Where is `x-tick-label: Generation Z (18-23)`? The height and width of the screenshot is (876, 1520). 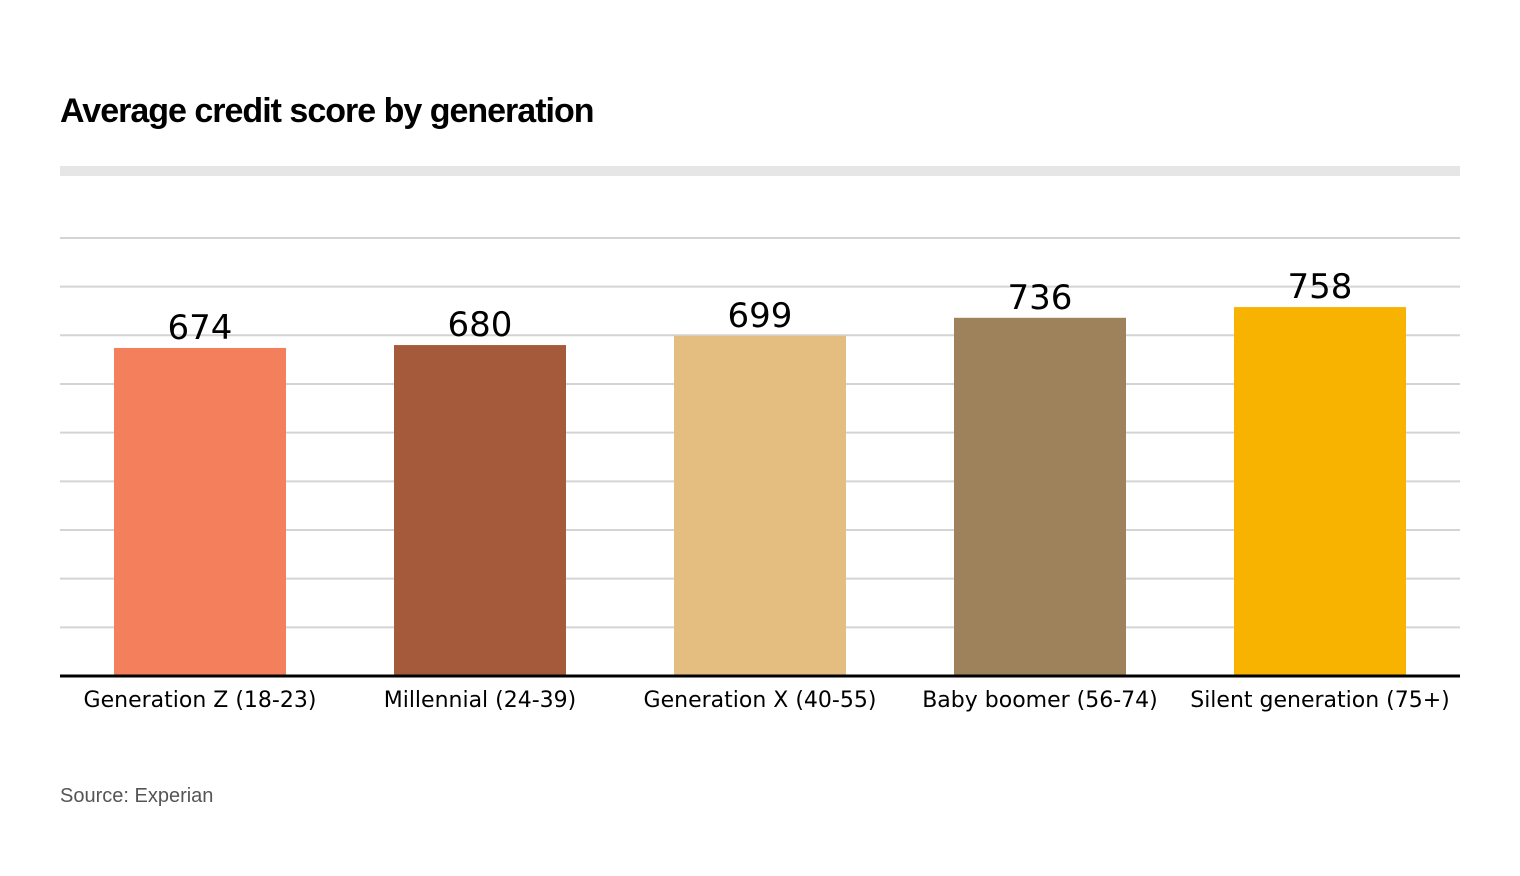
x-tick-label: Generation Z (18-23) is located at coordinates (200, 700).